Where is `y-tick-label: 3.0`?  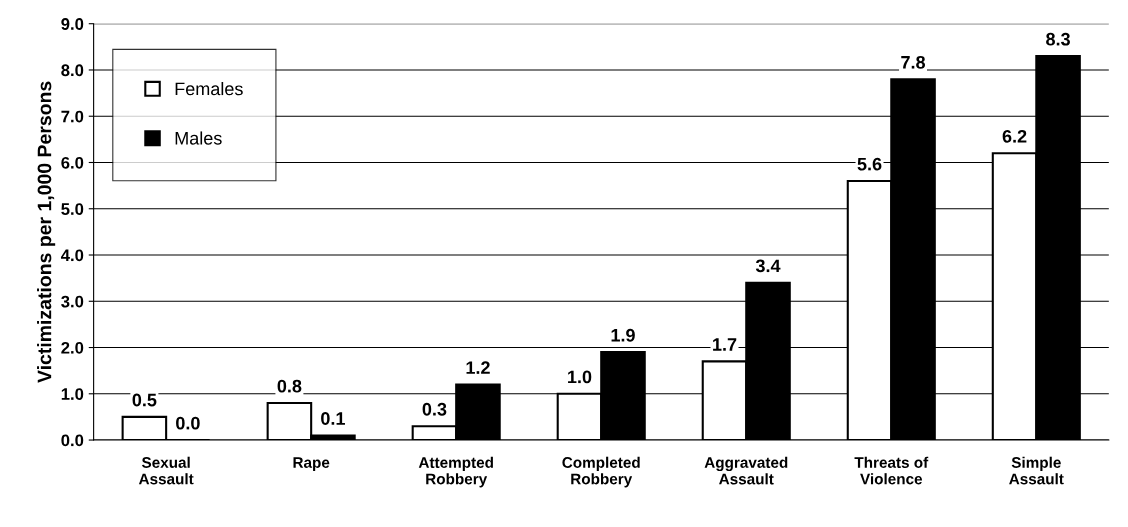
y-tick-label: 3.0 is located at coordinates (72, 301).